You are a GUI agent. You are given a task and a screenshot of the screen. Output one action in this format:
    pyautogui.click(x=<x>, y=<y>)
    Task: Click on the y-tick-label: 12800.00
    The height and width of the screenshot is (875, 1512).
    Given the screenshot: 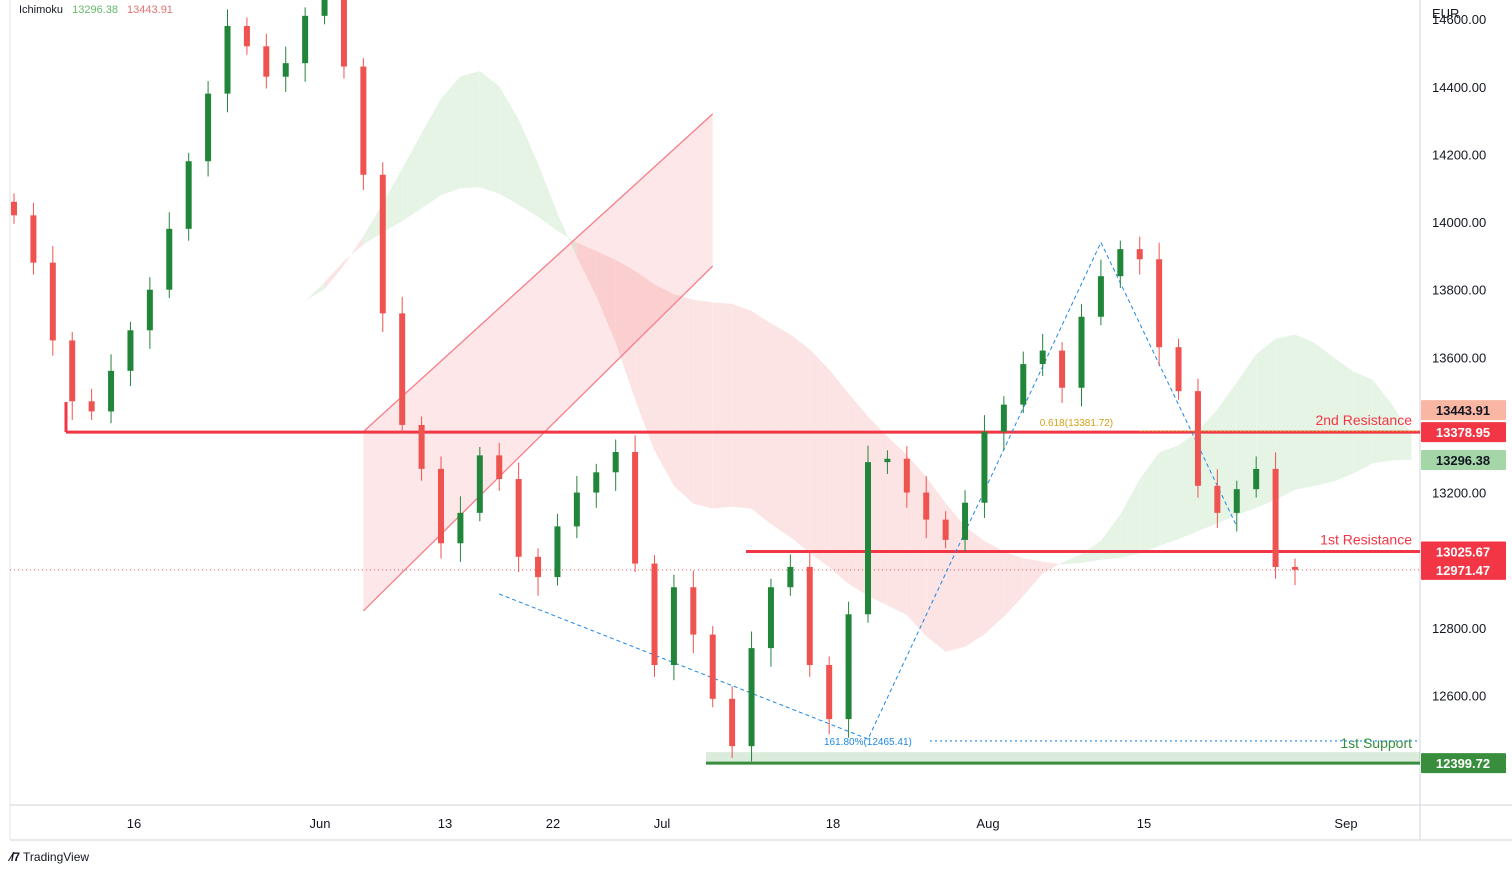 What is the action you would take?
    pyautogui.click(x=1459, y=628)
    